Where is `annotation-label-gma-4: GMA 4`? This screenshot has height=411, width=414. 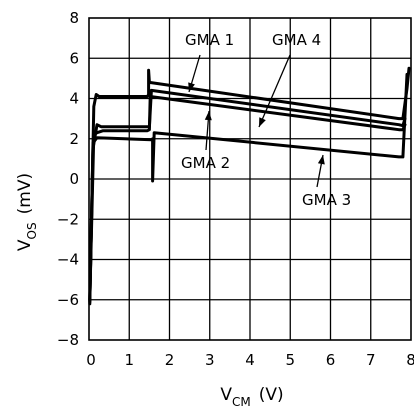
annotation-label-gma-4: GMA 4 is located at coordinates (296, 40).